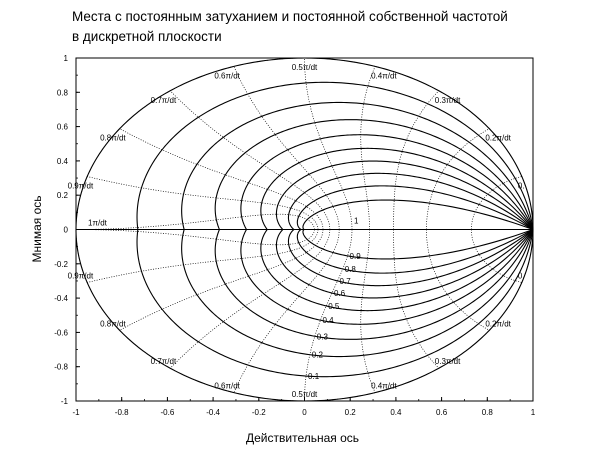 The height and width of the screenshot is (460, 610). Describe the element at coordinates (351, 269) in the screenshot. I see `damping-label: 0.8` at that location.